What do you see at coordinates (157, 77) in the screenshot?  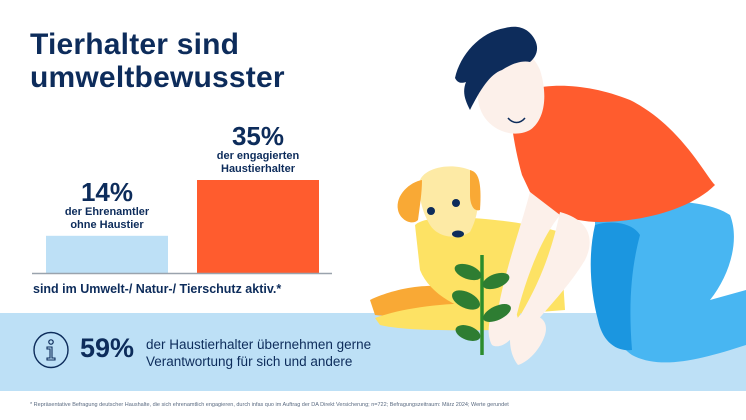 I see `title-line-2: umweltbewusster` at bounding box center [157, 77].